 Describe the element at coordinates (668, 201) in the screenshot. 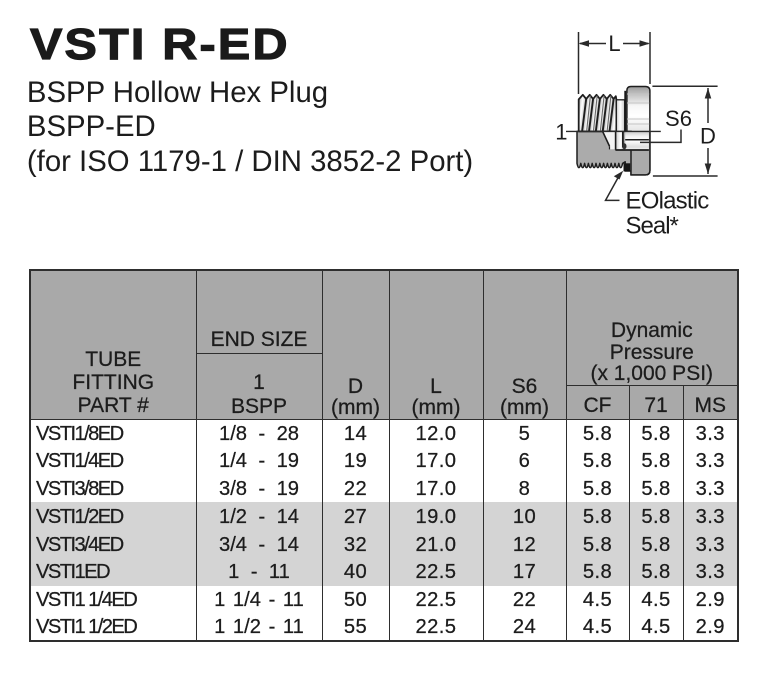

I see `svg-text: EOlastic` at that location.